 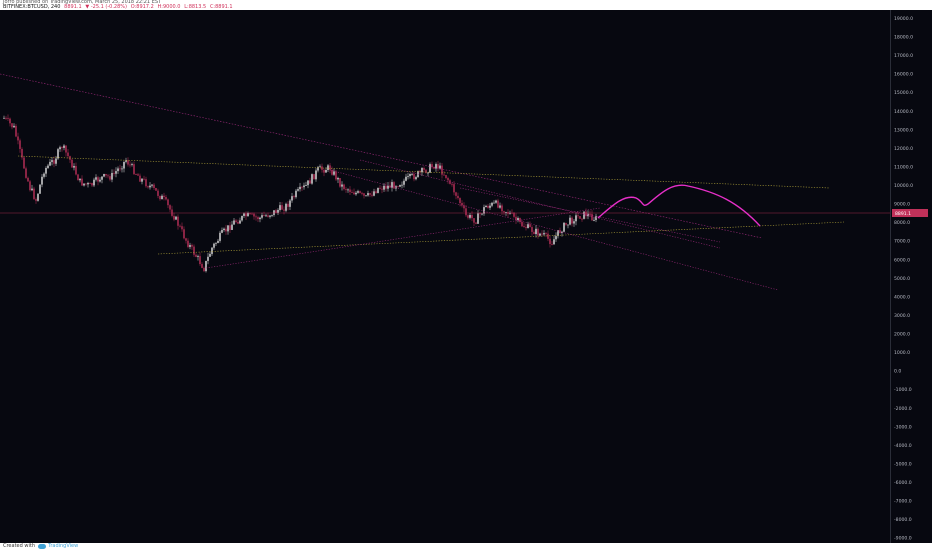 What do you see at coordinates (903, 56) in the screenshot?
I see `y-tick-label: 17000.0` at bounding box center [903, 56].